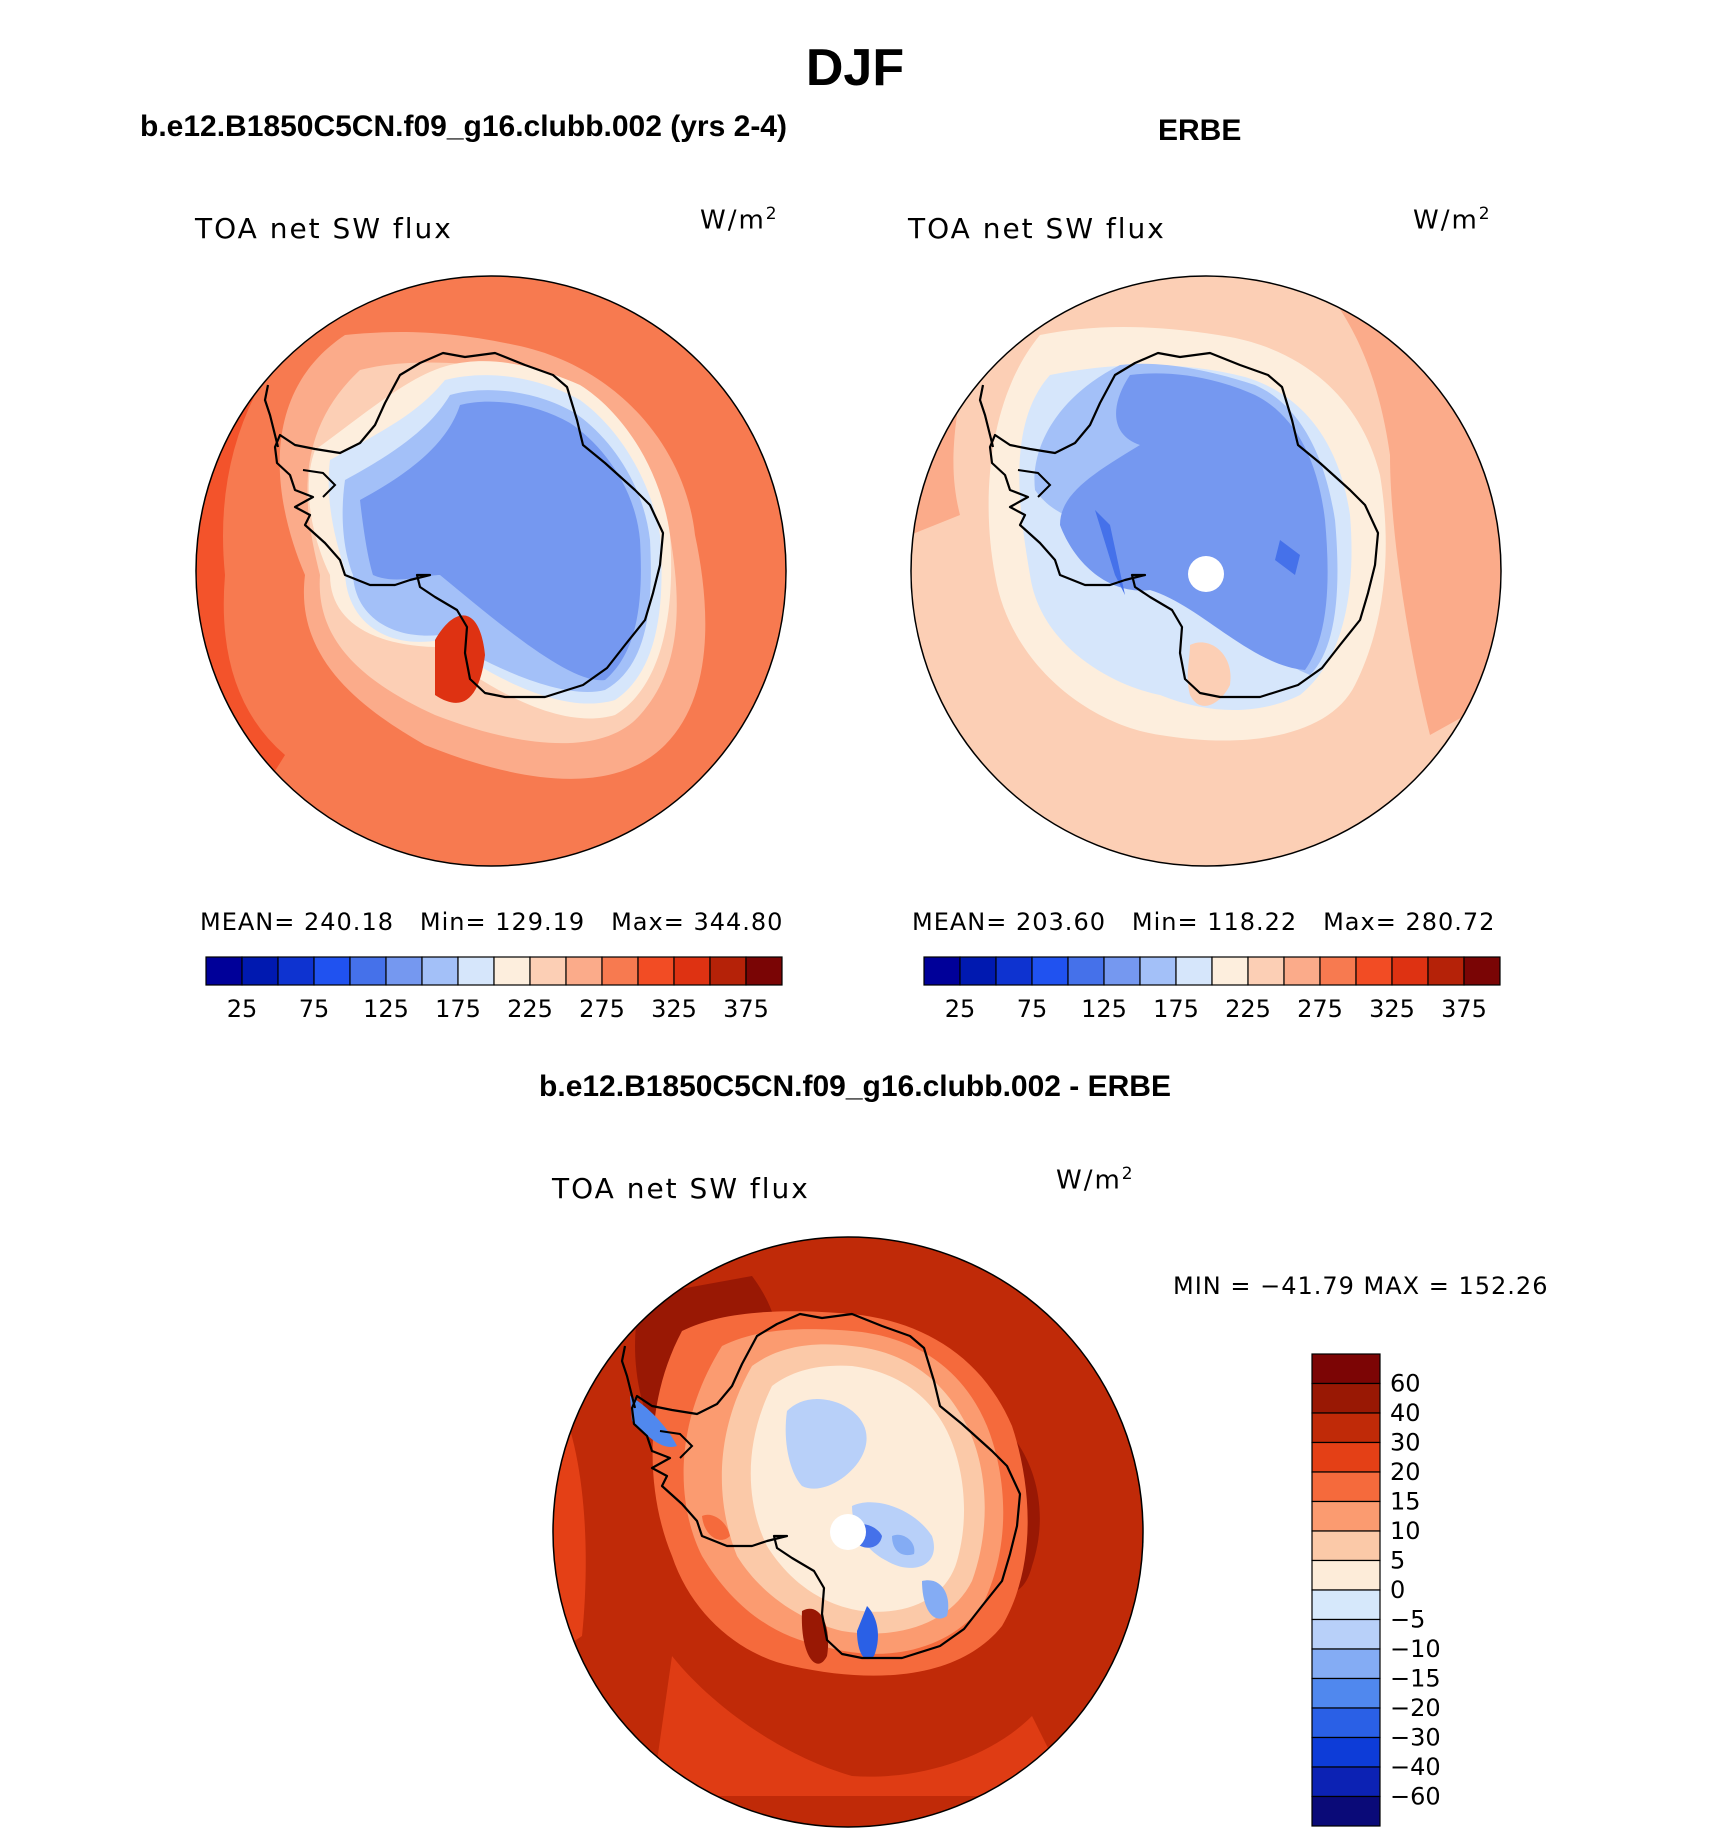 The image size is (1710, 1840). Describe the element at coordinates (1415, 1738) in the screenshot. I see `colorbar-diff-tick-label: −30` at that location.